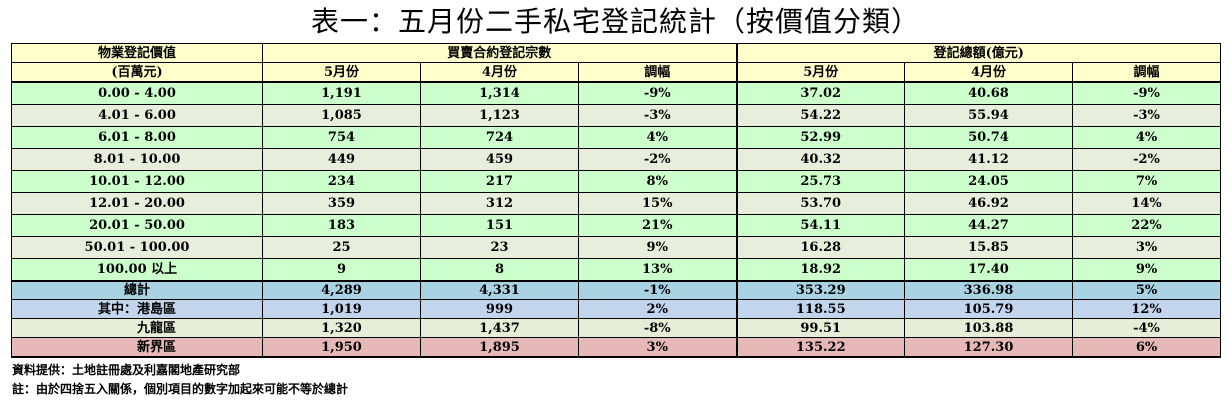 The image size is (1231, 403). I want to click on cell: 25, so click(341, 247).